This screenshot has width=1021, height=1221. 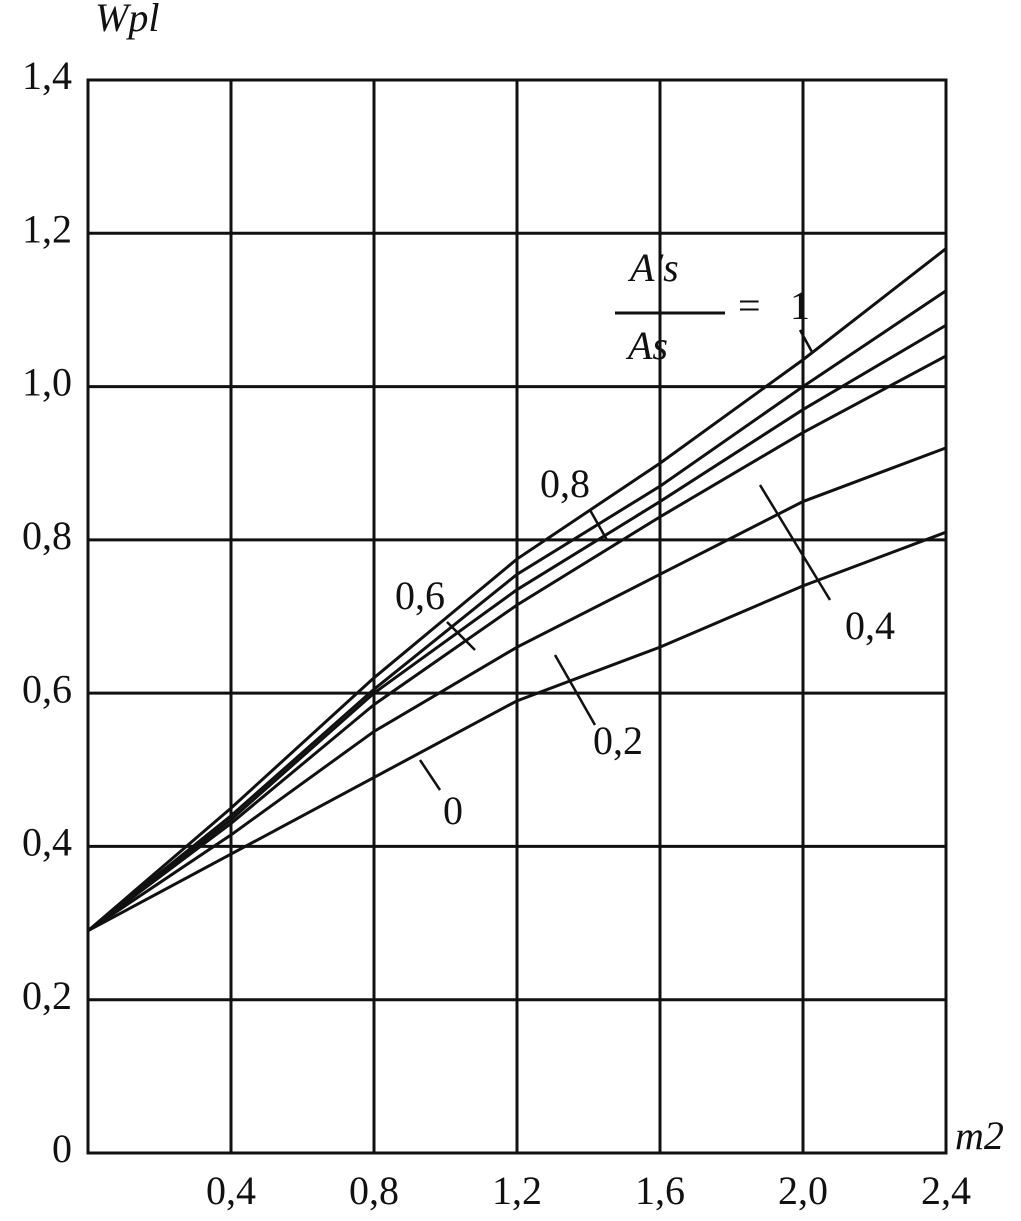 I want to click on x-tick-label: 0,4, so click(x=231, y=1190).